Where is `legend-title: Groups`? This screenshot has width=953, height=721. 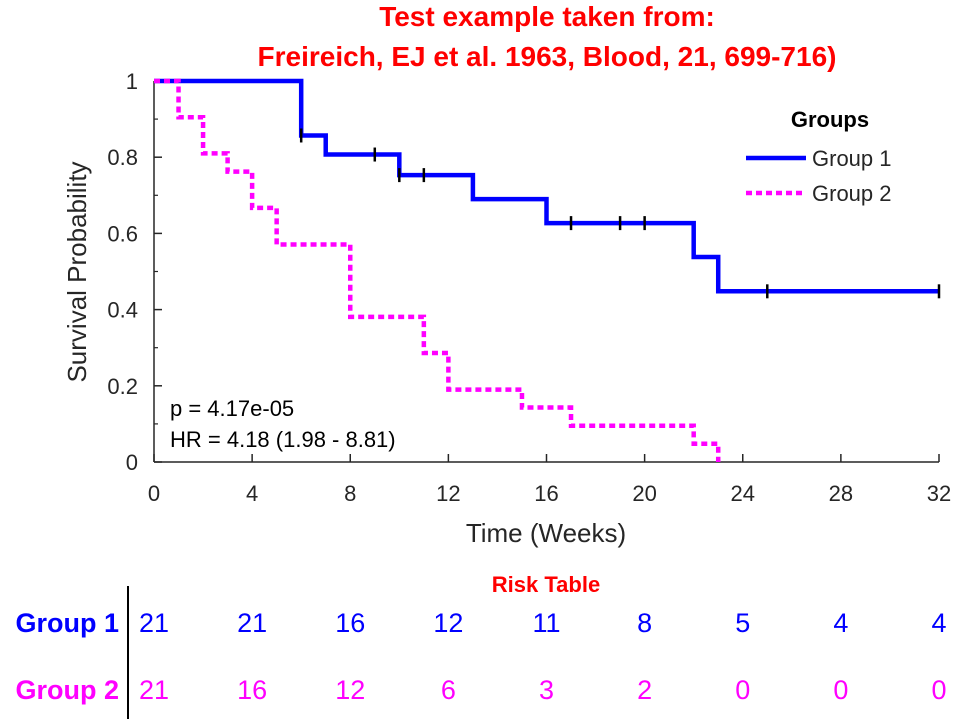 legend-title: Groups is located at coordinates (830, 119).